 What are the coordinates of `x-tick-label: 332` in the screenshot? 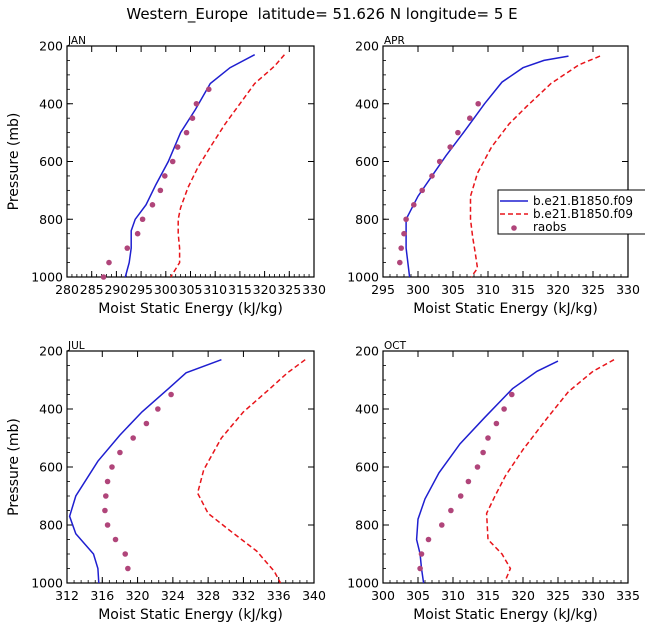 It's located at (243, 595).